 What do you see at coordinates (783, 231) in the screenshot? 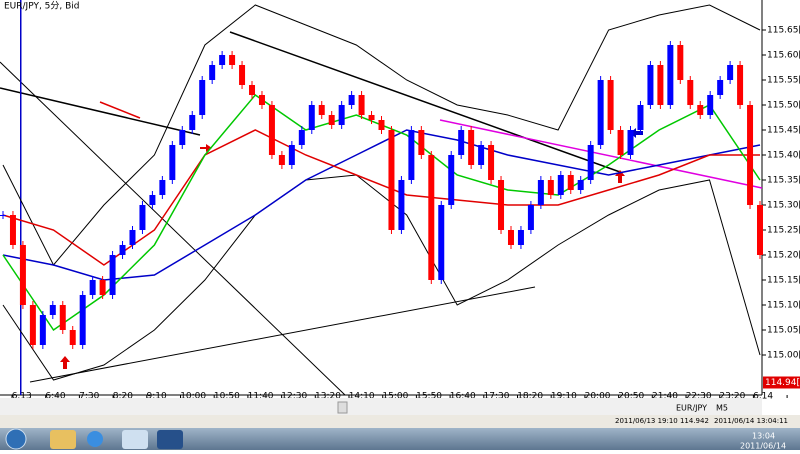
I see `y-tick-label: 115.25[0]` at bounding box center [783, 231].